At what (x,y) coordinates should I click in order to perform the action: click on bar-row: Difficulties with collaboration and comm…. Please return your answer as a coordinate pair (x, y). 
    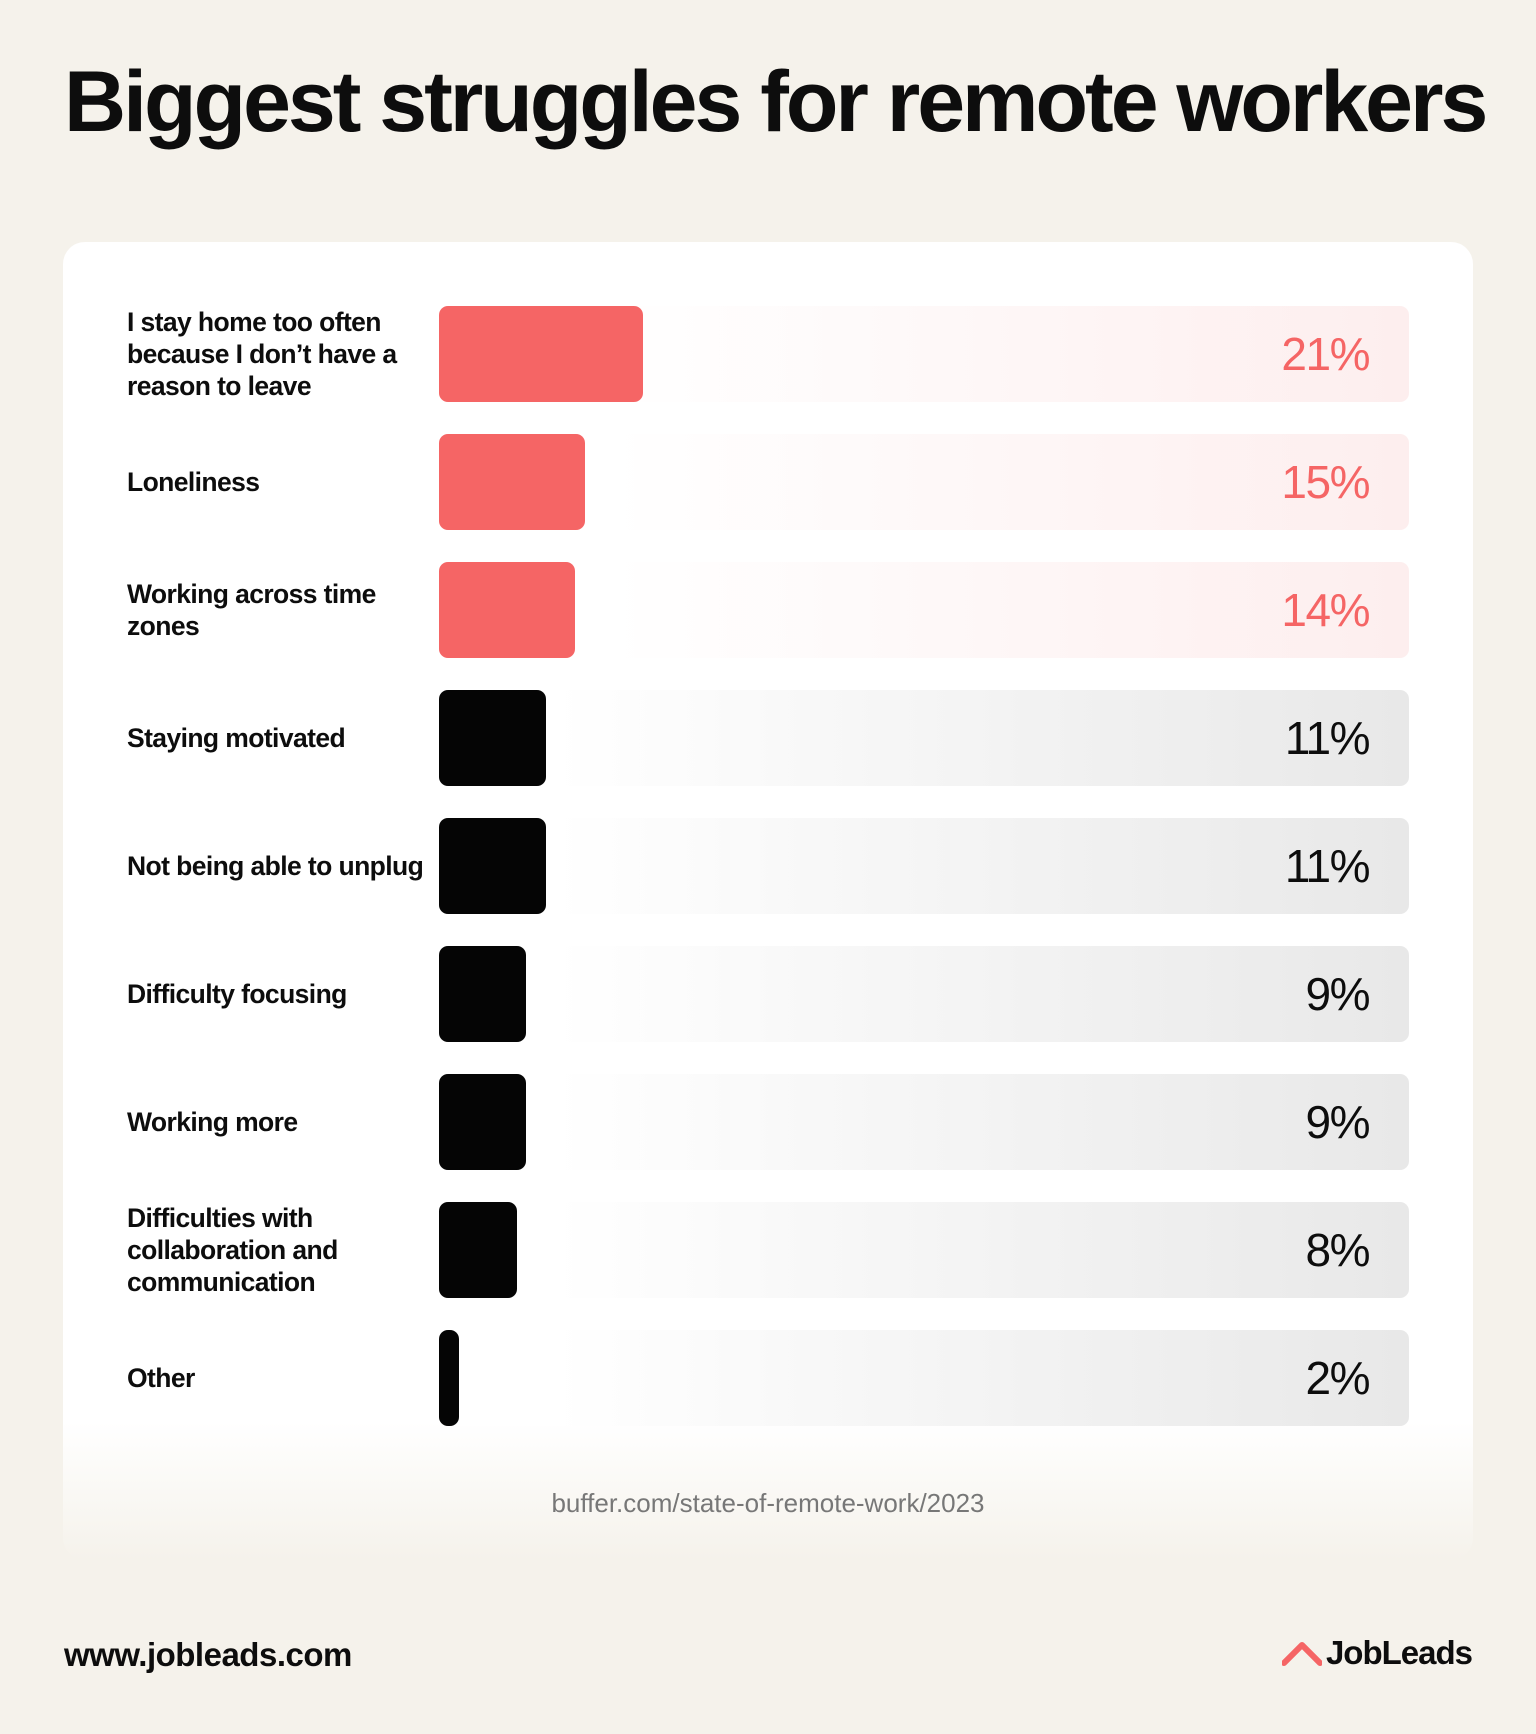
    Looking at the image, I should click on (768, 1250).